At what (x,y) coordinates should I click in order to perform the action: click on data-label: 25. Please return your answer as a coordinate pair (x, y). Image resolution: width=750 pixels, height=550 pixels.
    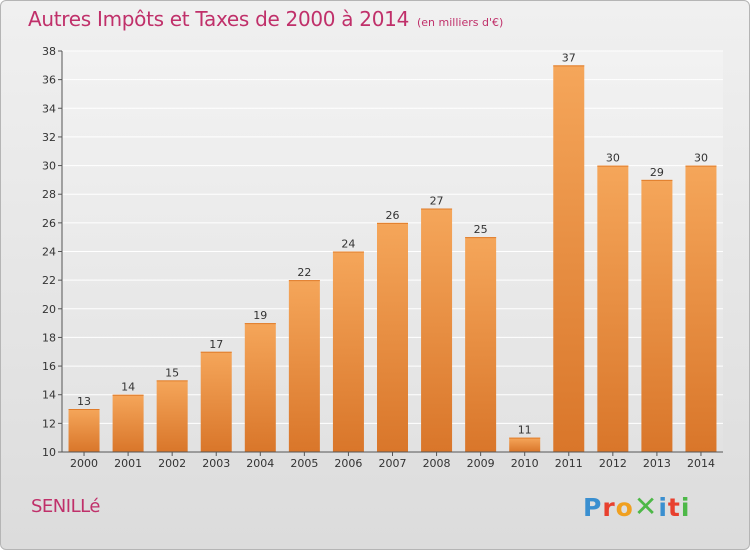
    Looking at the image, I should click on (481, 229).